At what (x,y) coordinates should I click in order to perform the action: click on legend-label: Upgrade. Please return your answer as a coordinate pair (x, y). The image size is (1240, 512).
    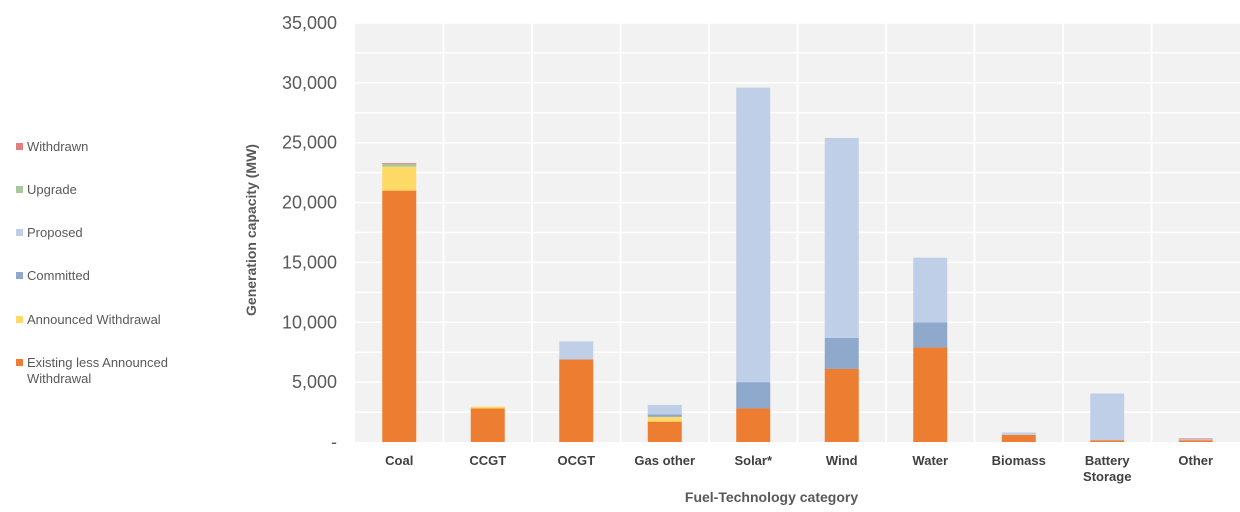
    Looking at the image, I should click on (52, 189).